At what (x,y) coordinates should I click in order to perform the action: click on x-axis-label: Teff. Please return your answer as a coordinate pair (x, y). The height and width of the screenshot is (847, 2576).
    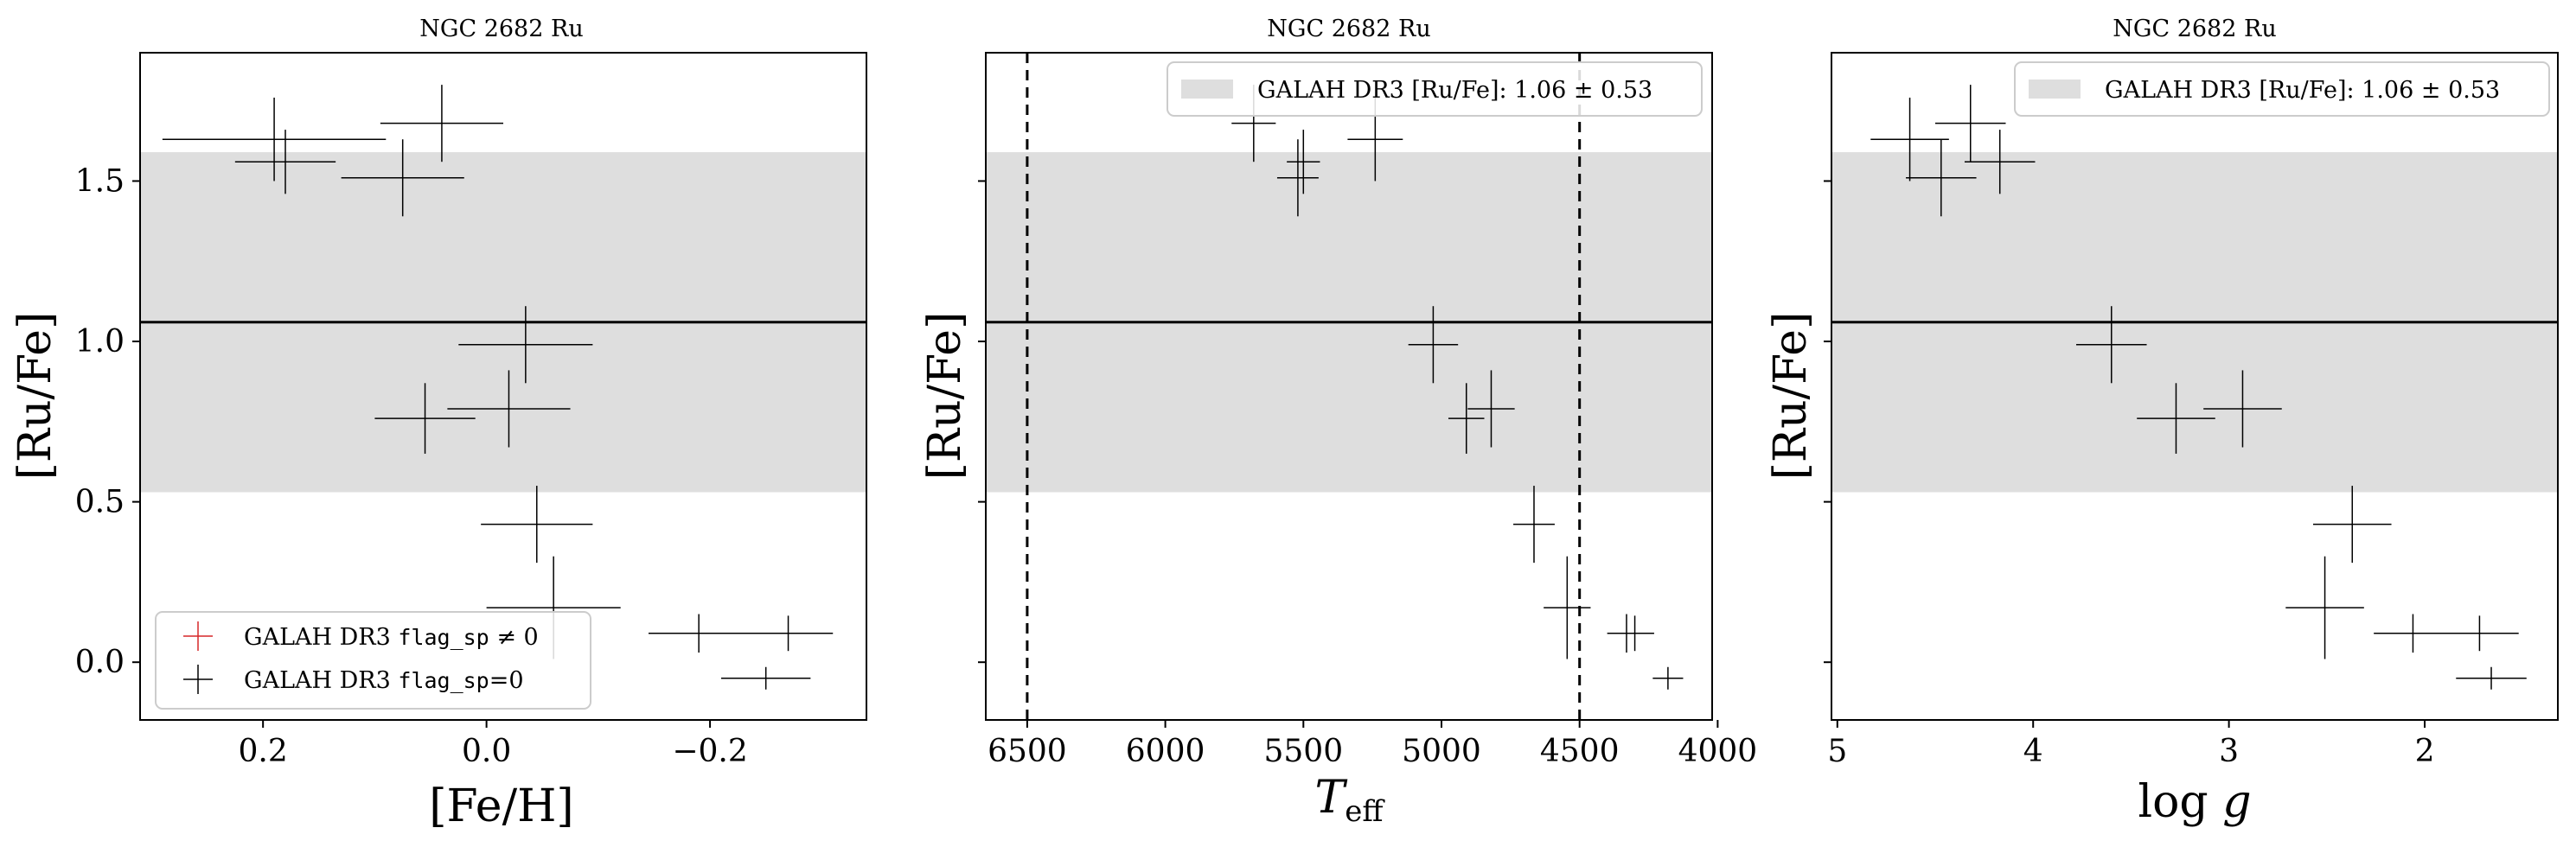
    Looking at the image, I should click on (1351, 800).